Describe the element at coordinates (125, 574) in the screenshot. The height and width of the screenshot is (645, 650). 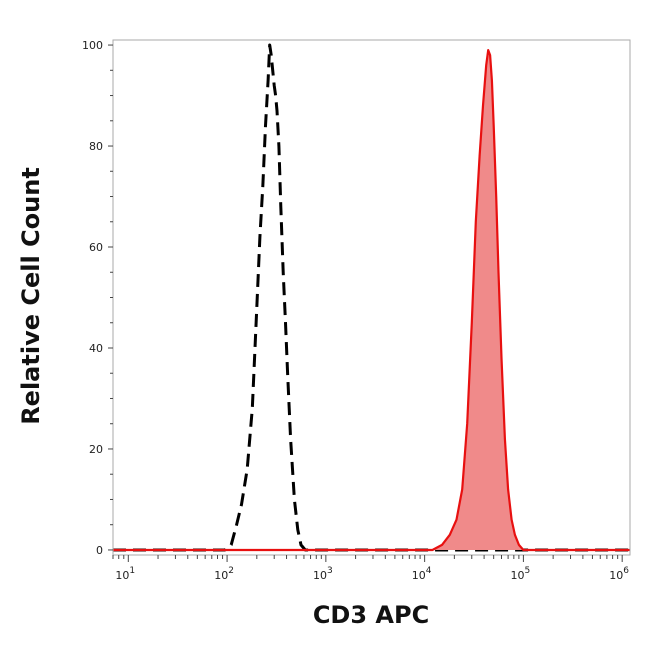
I see `x-tick-label: 10¹` at that location.